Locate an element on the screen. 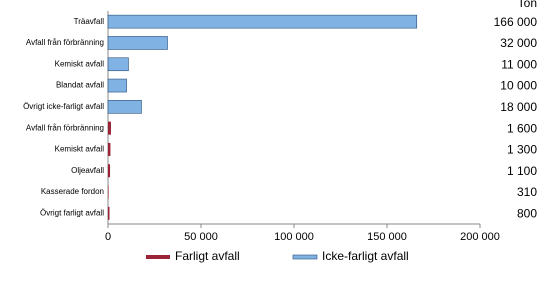 The height and width of the screenshot is (281, 544). value-label: 1 300 is located at coordinates (522, 150).